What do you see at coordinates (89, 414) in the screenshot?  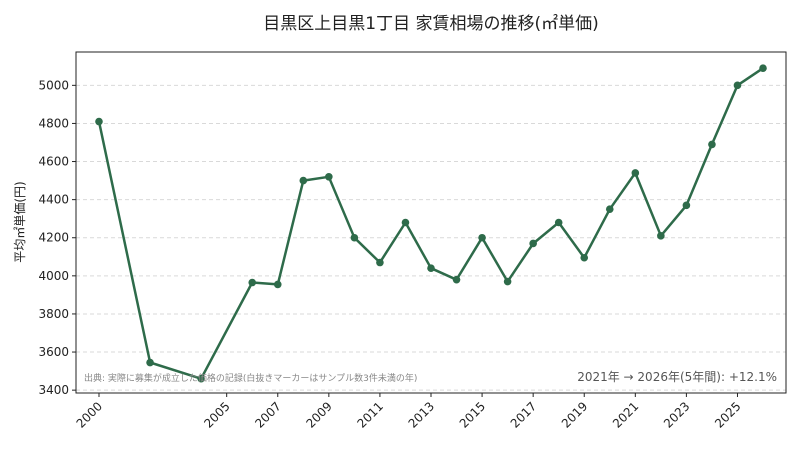 I see `x-tick-label: 2000` at bounding box center [89, 414].